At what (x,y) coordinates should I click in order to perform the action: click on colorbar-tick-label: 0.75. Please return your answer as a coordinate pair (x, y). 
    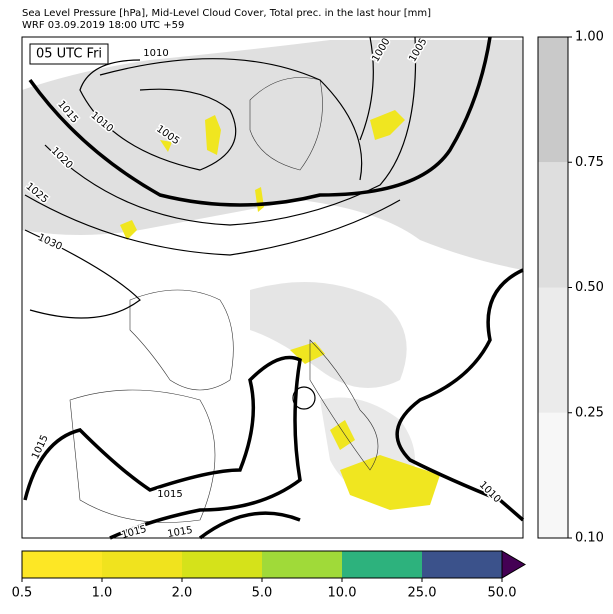
    Looking at the image, I should click on (589, 162).